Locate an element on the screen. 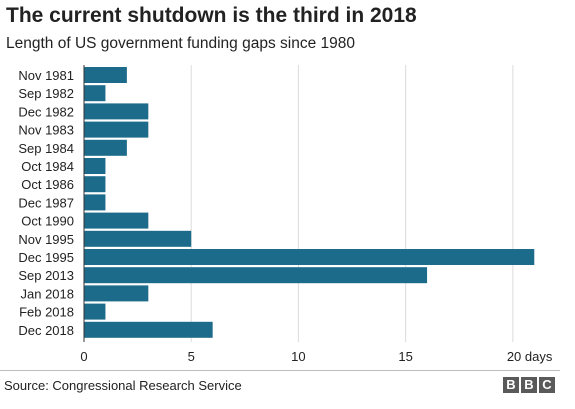 The image size is (575, 409). bbc-logo-letter-1: B is located at coordinates (511, 385).